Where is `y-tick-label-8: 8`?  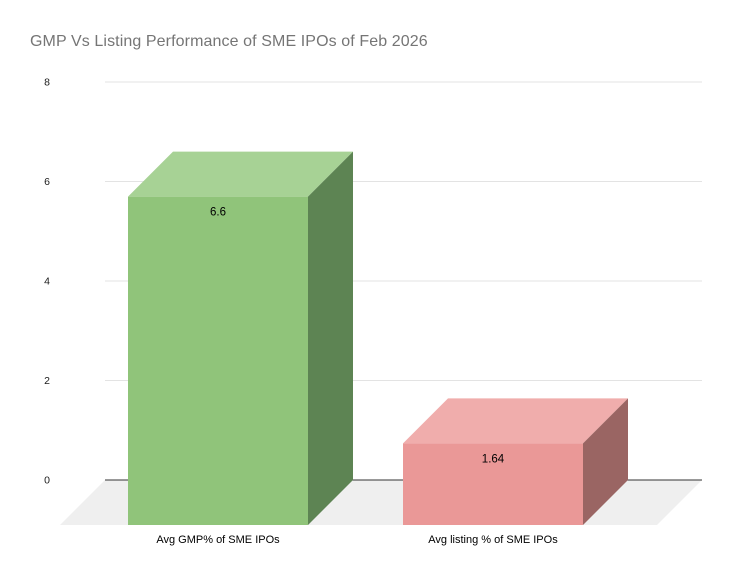 y-tick-label-8: 8 is located at coordinates (47, 83).